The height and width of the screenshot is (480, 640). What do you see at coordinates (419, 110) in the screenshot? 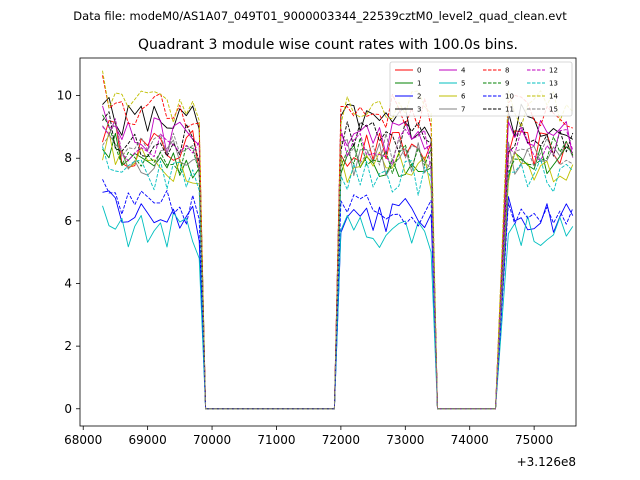
I see `legend-label-module-3: 3` at bounding box center [419, 110].